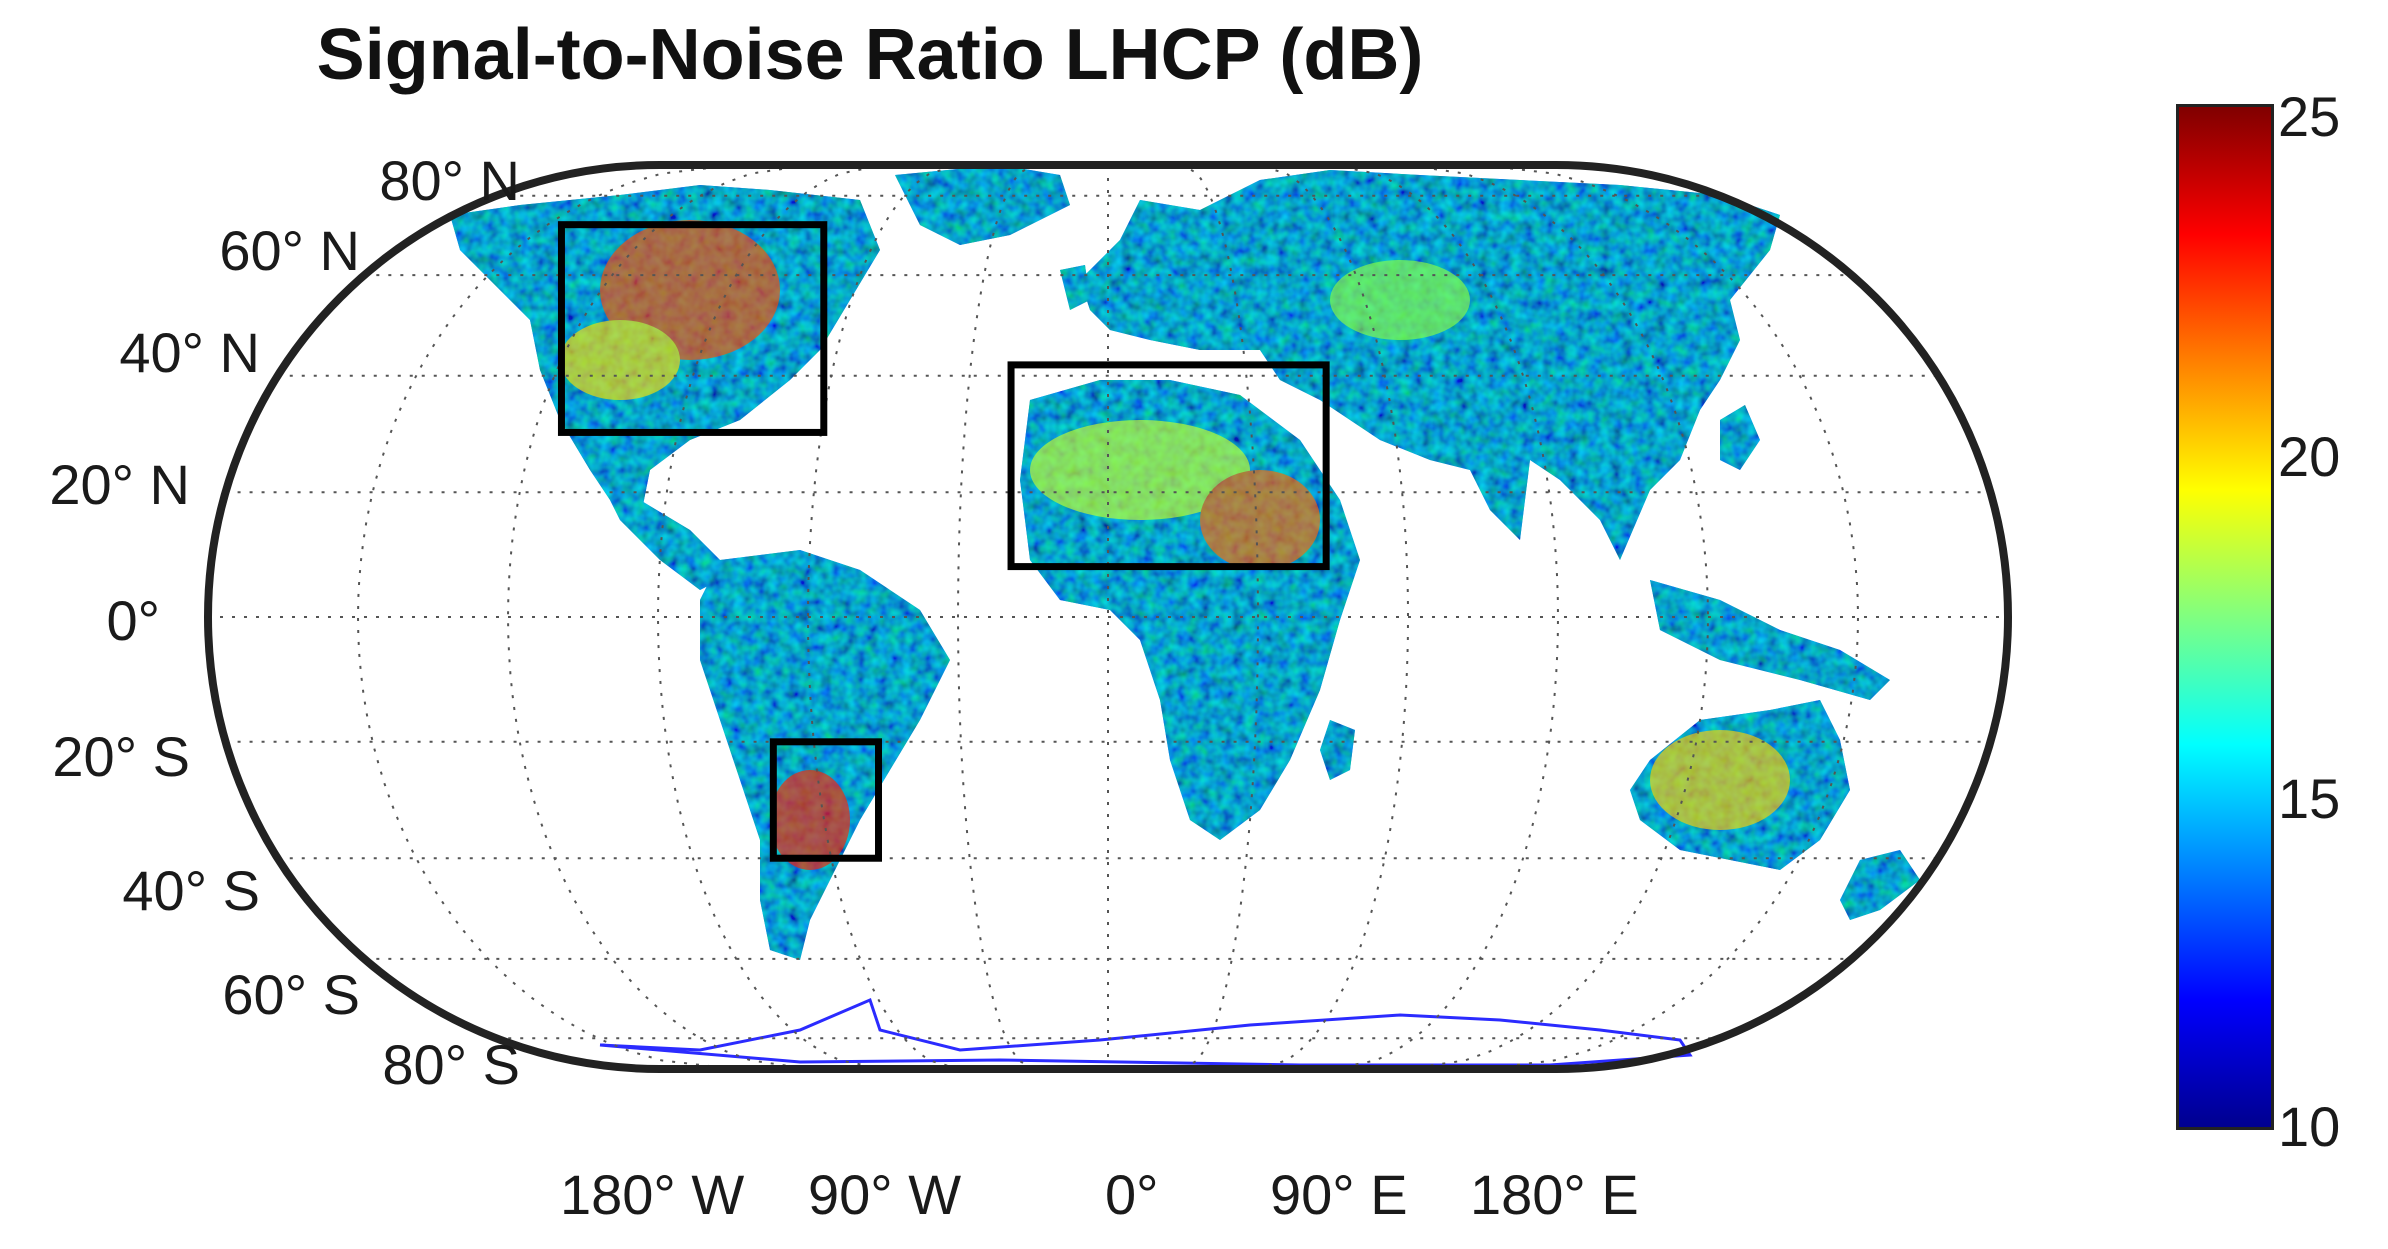  Describe the element at coordinates (2309, 1126) in the screenshot. I see `colorbar-tick-10: 10` at that location.